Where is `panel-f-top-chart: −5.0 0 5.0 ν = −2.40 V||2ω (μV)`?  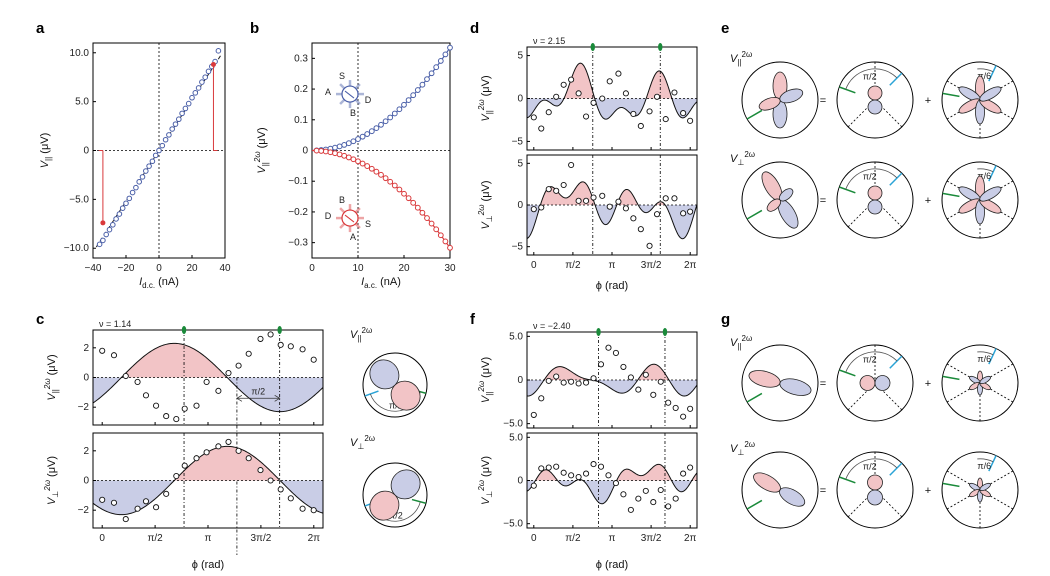
panel-f-top-chart: −5.0 0 5.0 ν = −2.40 V||2ω (μV) is located at coordinates (587, 375).